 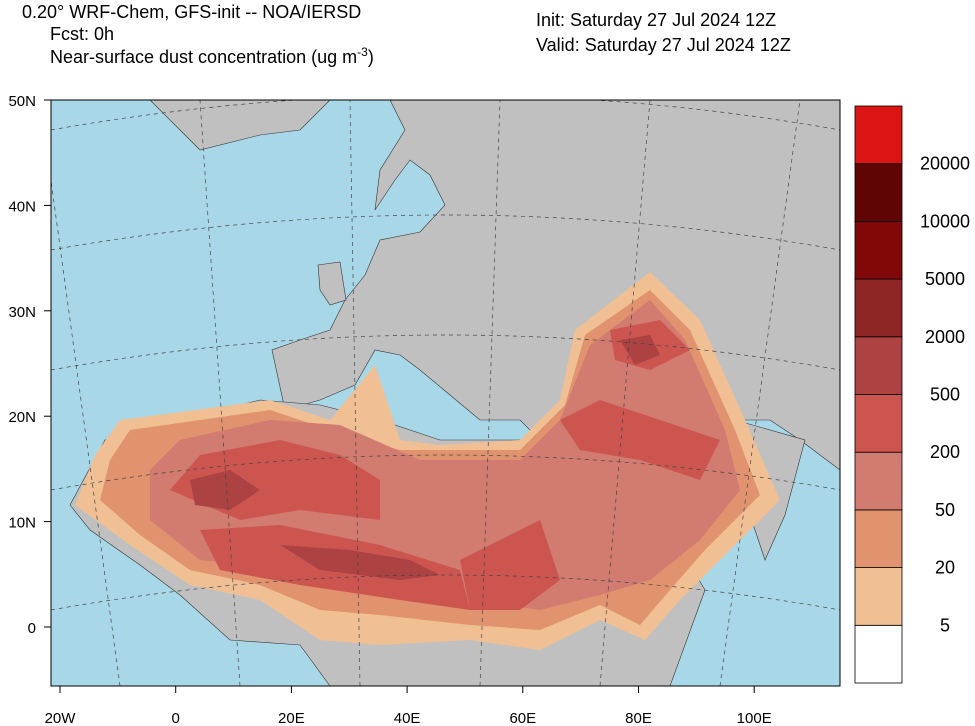 What do you see at coordinates (638, 718) in the screenshot?
I see `lon-label: 80E` at bounding box center [638, 718].